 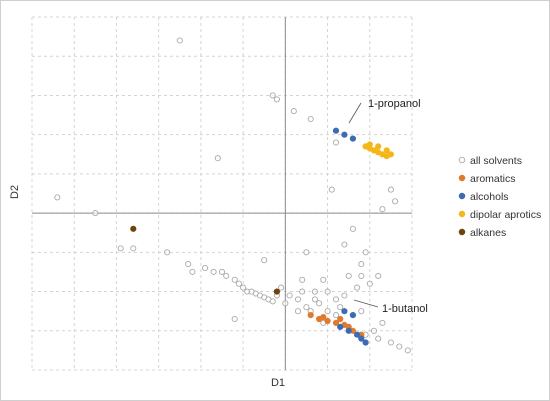 I want to click on annotation-label: 1-propanol, so click(x=394, y=104).